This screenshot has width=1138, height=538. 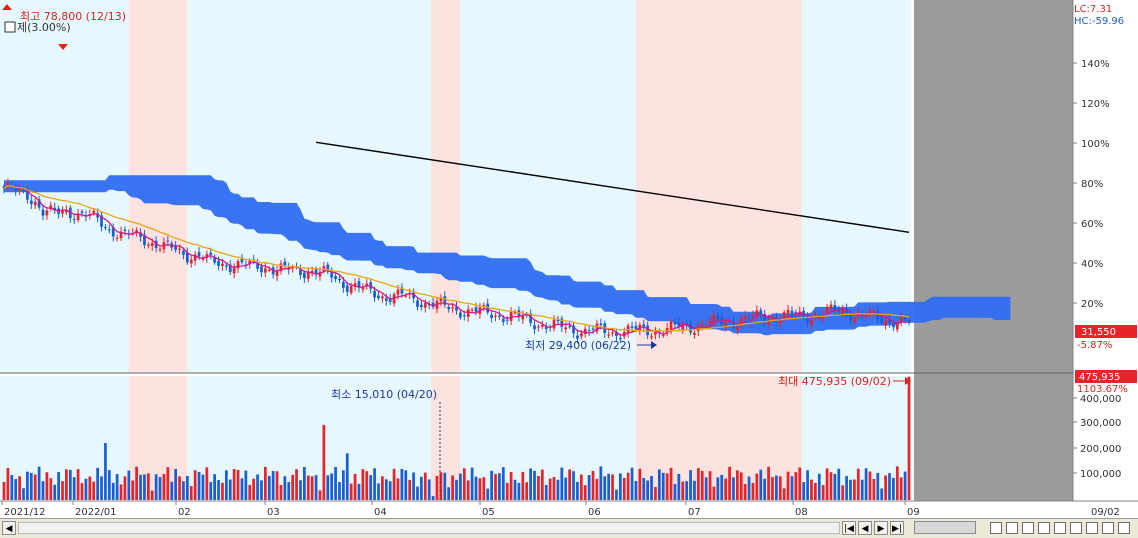 I want to click on y-tick-label: 40%, so click(x=1092, y=264).